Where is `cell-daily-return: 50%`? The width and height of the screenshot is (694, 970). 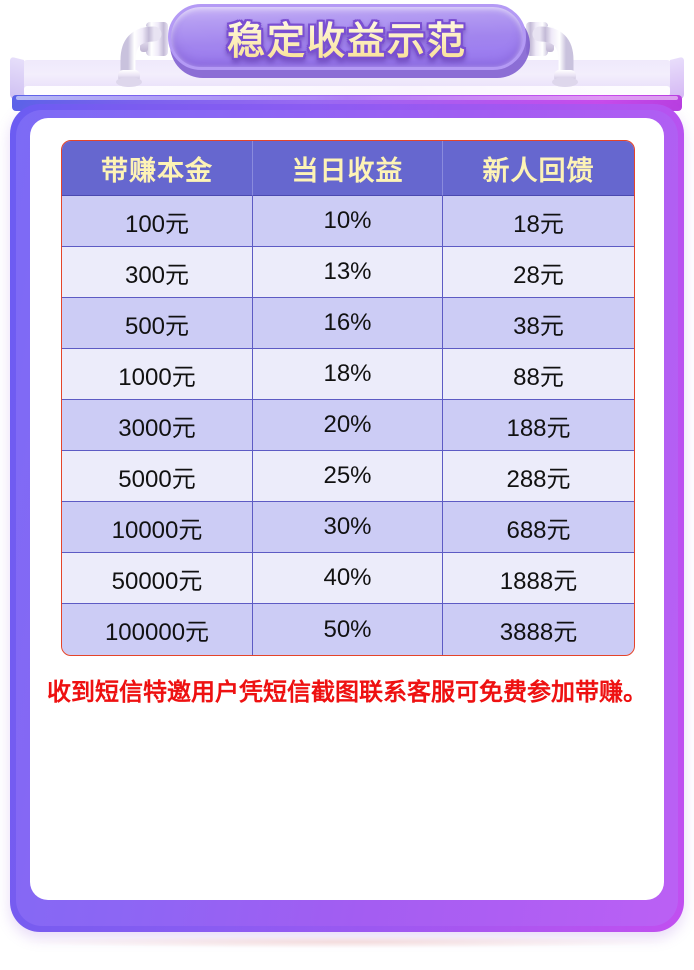 cell-daily-return: 50% is located at coordinates (348, 629).